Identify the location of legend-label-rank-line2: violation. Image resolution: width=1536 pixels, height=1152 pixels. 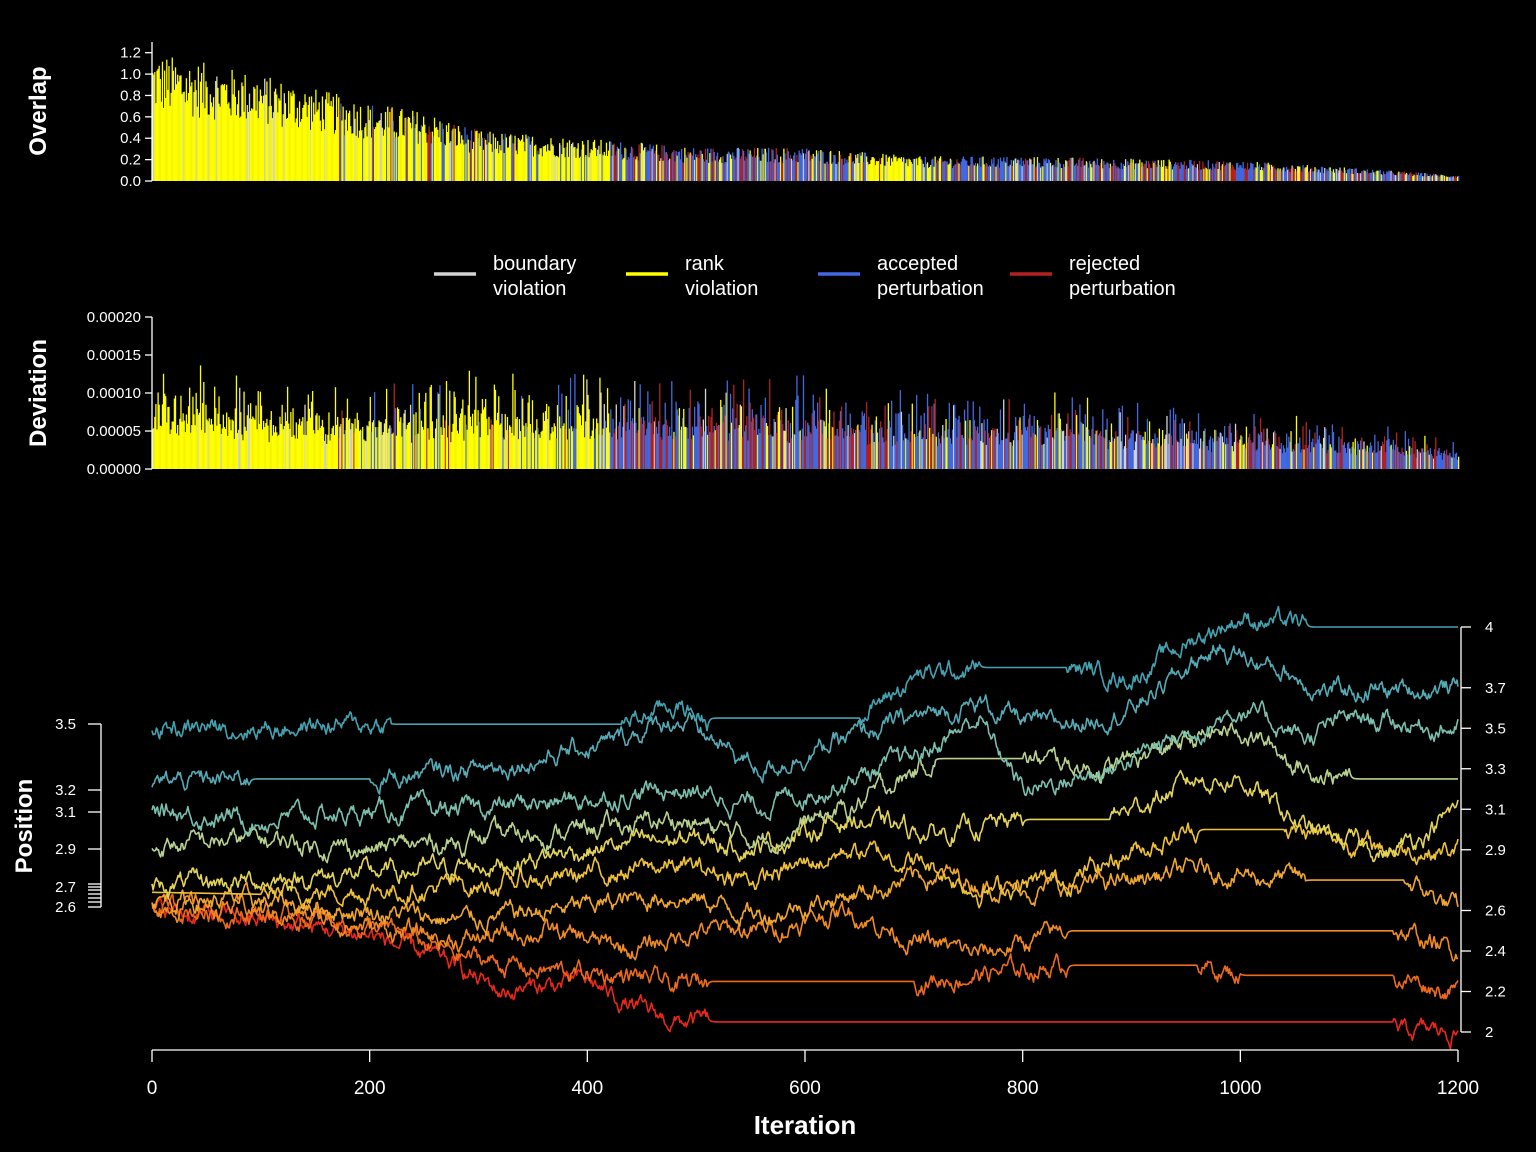
(721, 289).